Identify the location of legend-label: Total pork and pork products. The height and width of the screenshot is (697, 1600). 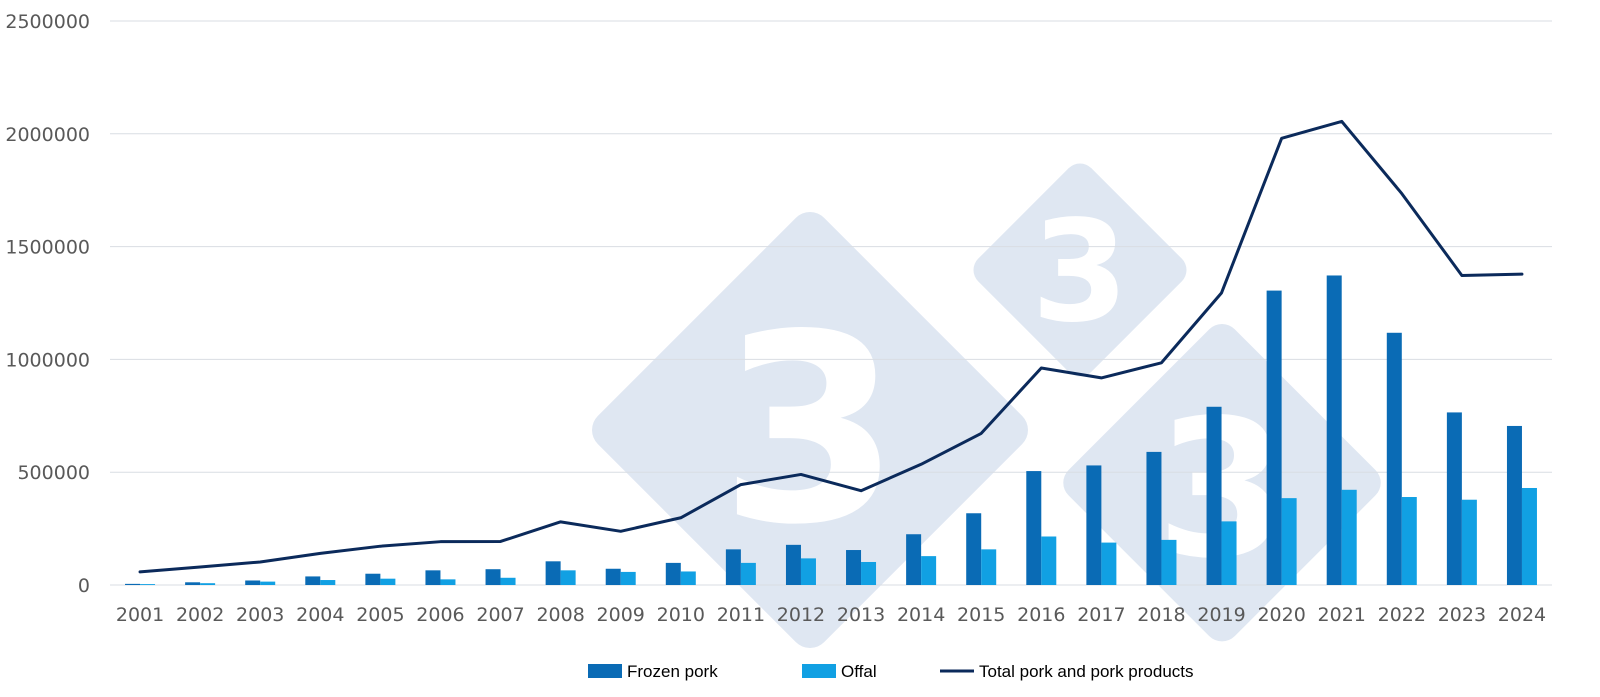
(1086, 671).